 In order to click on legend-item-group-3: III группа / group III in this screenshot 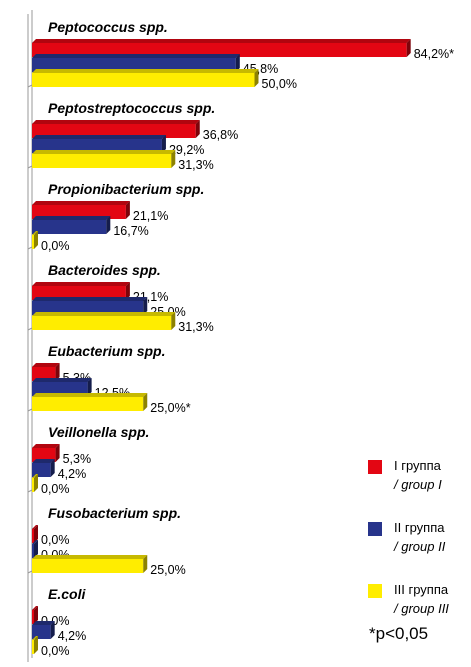, I will do `click(418, 611)`.